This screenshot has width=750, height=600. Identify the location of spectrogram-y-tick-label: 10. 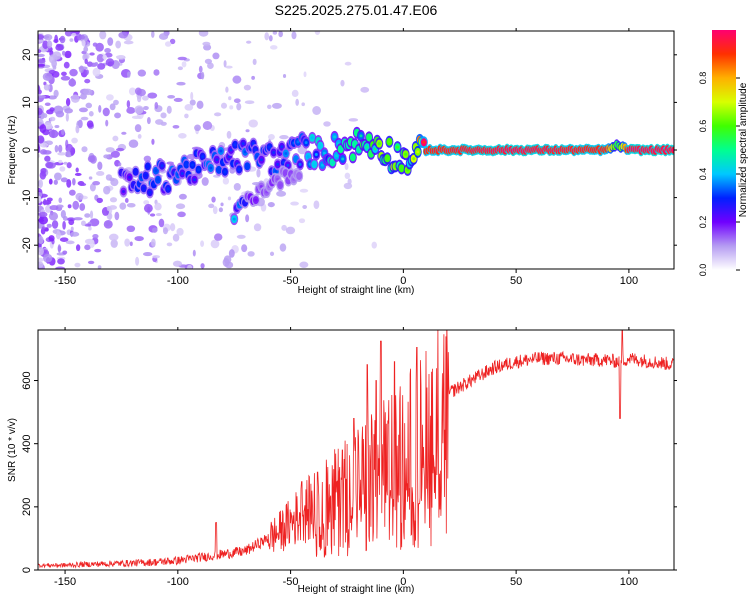
(27, 102).